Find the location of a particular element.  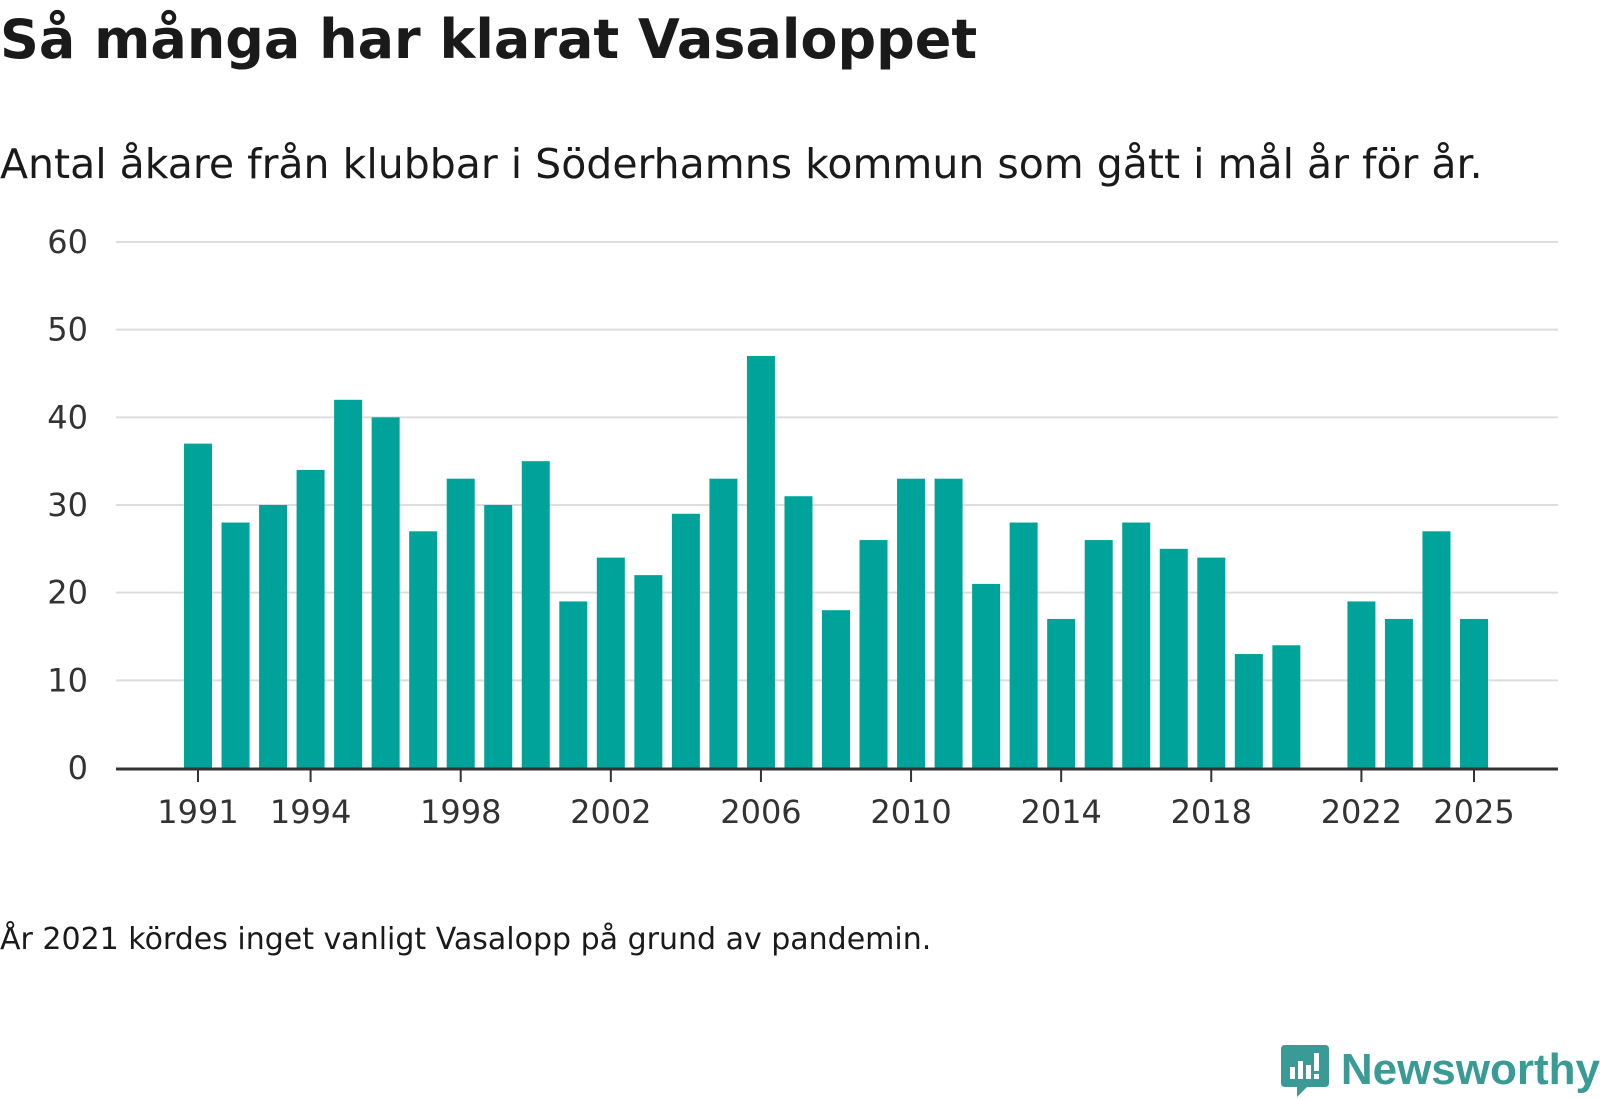

y-tick-label-30: 30 is located at coordinates (67, 505).